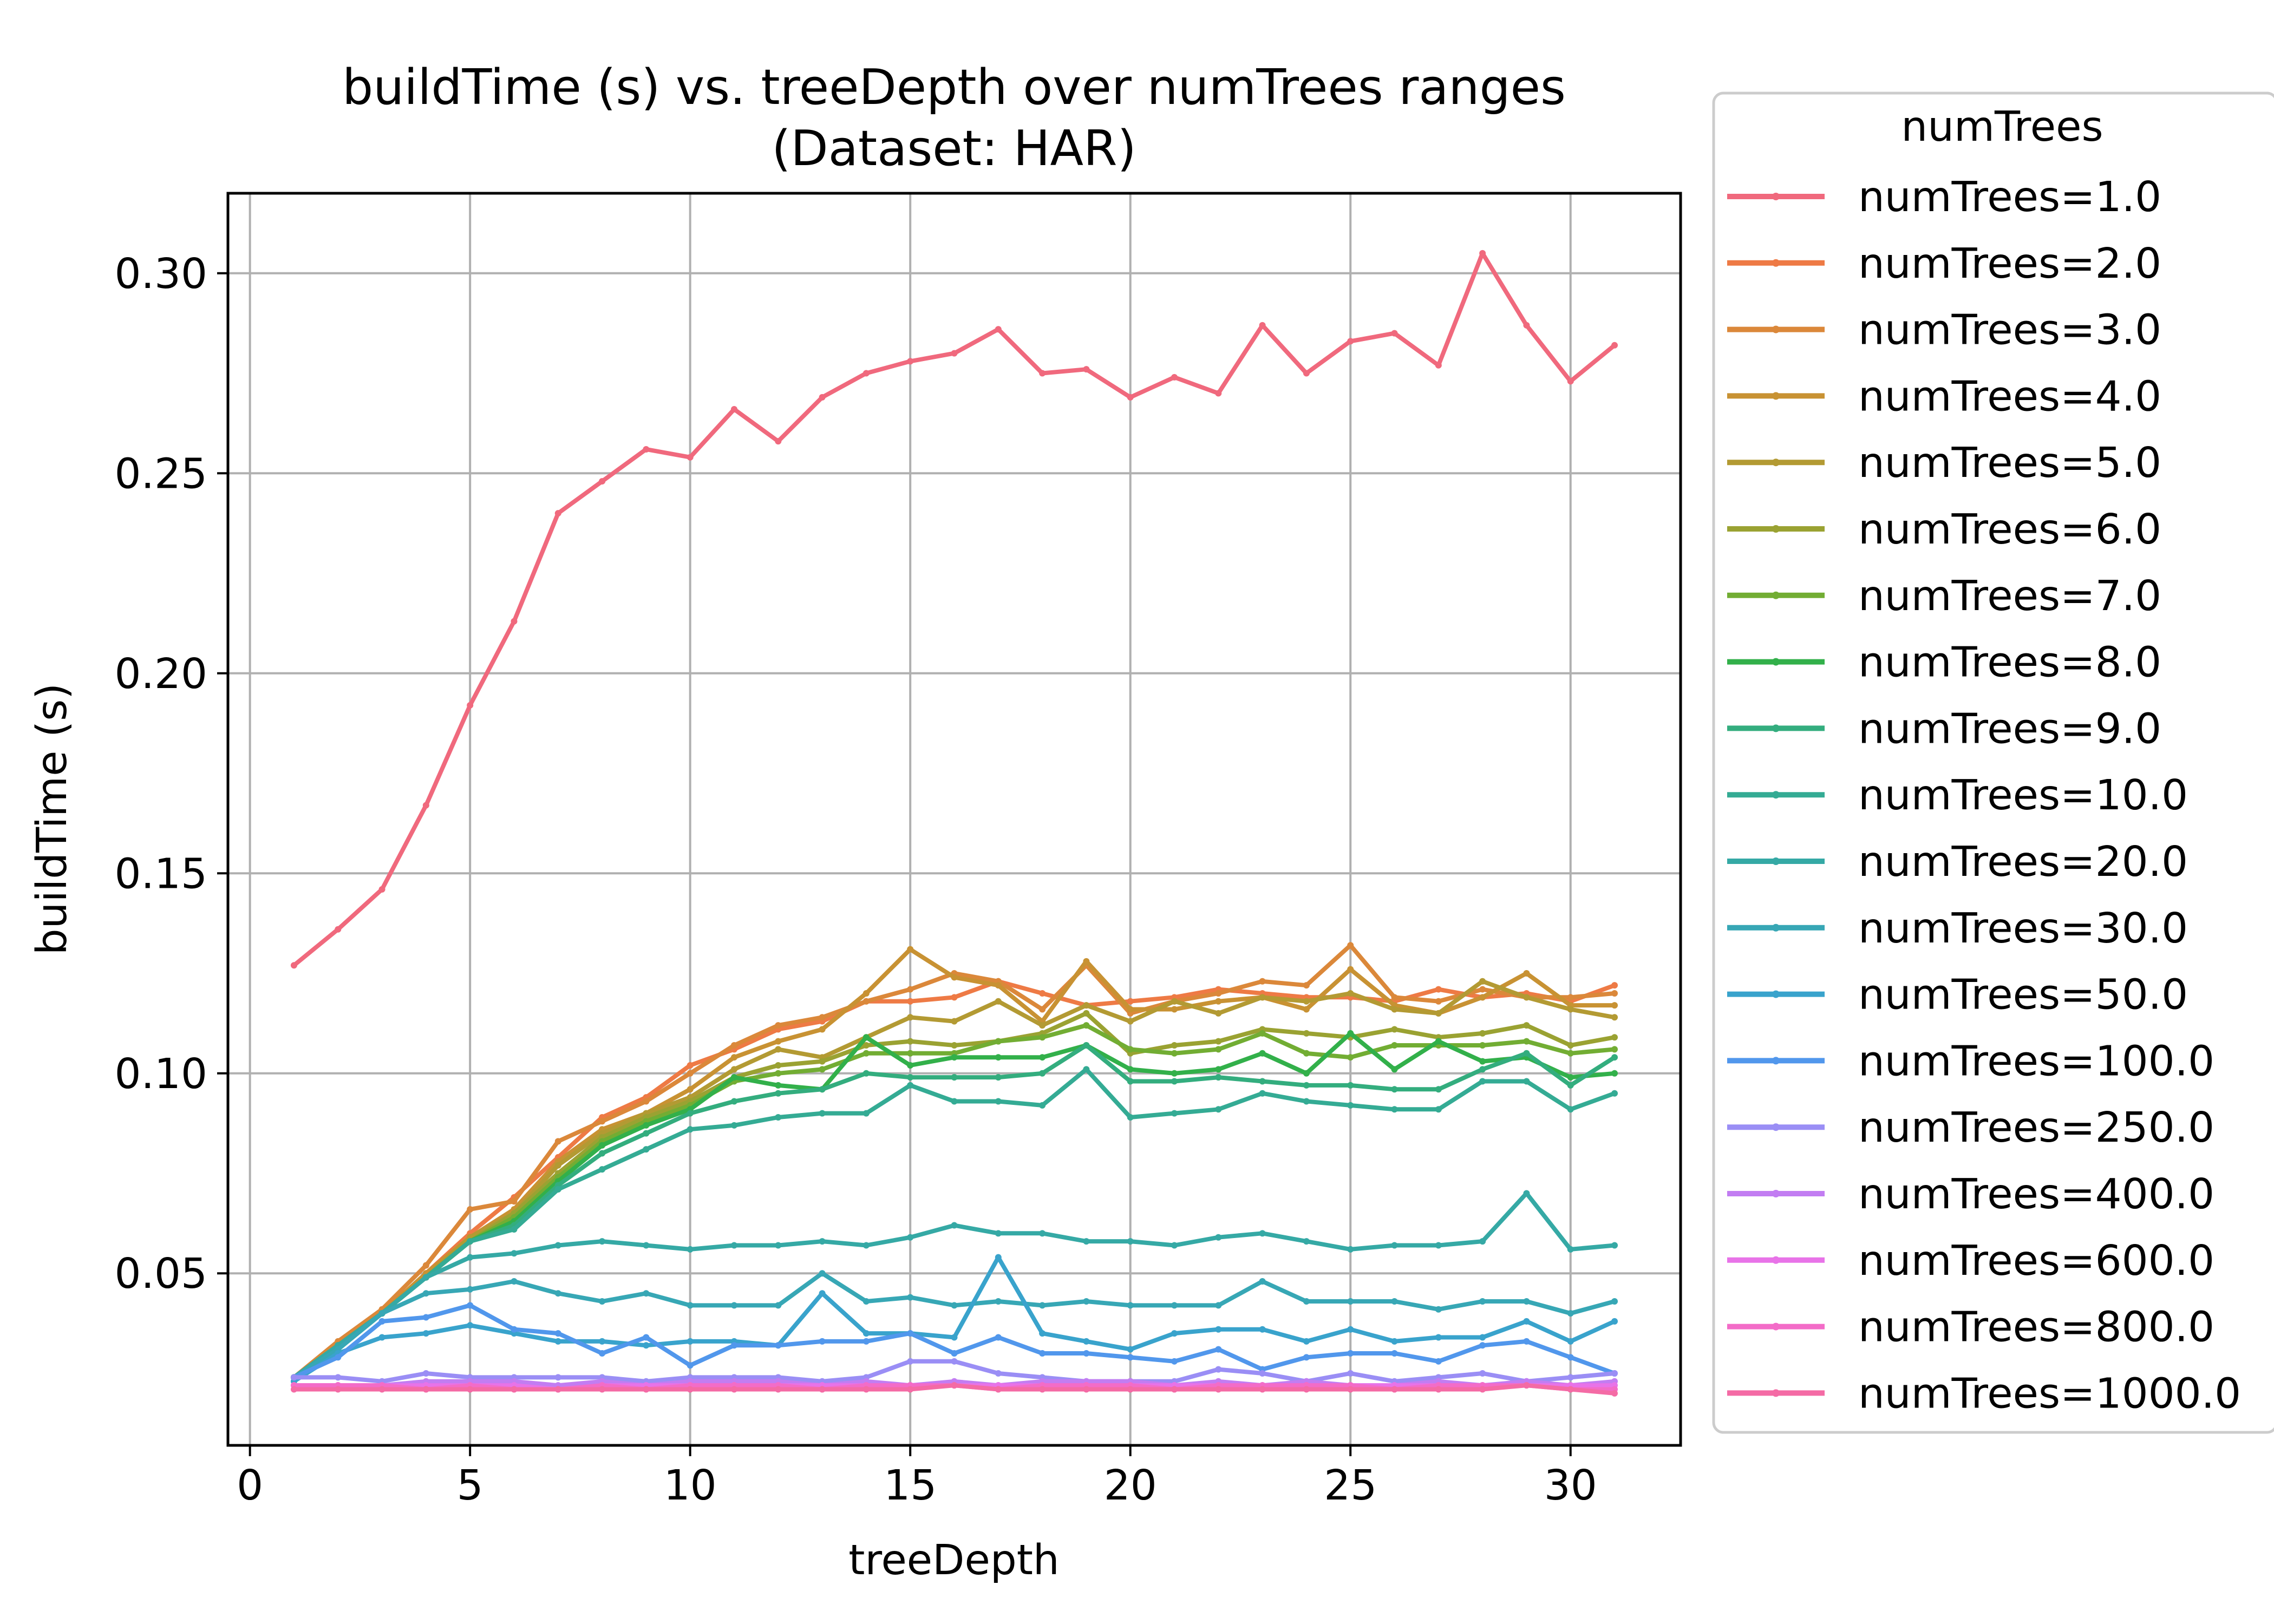  I want to click on x-tick-label: 5, so click(470, 1486).